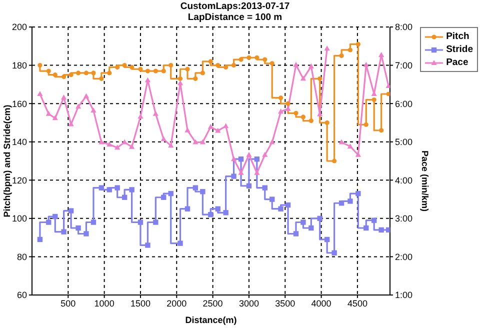 This screenshot has height=329, width=480. What do you see at coordinates (404, 103) in the screenshot?
I see `y2-tick-label: 6:00` at bounding box center [404, 103].